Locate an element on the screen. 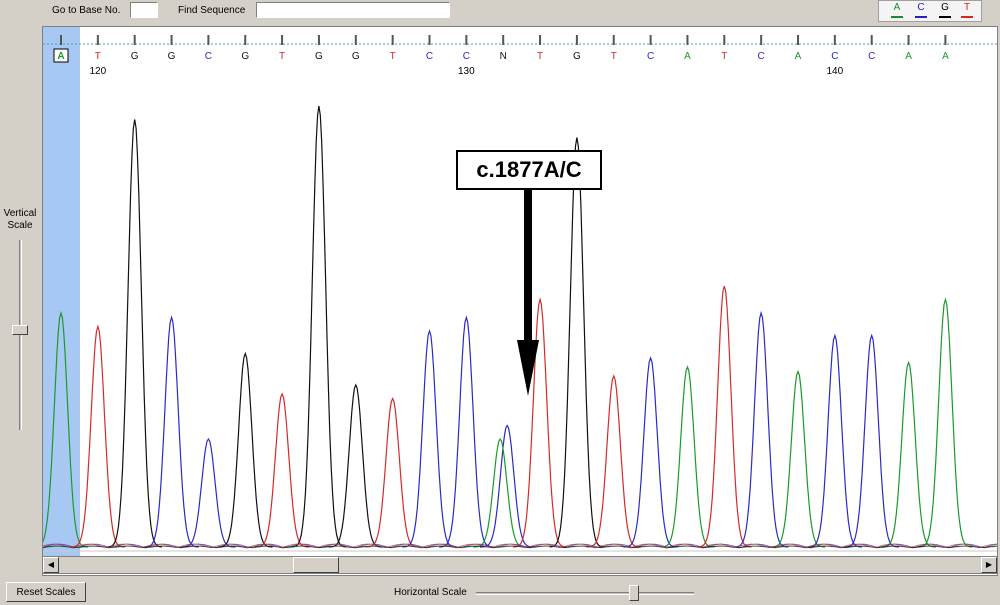 The height and width of the screenshot is (605, 1000). selected-base-column is located at coordinates (61, 292).